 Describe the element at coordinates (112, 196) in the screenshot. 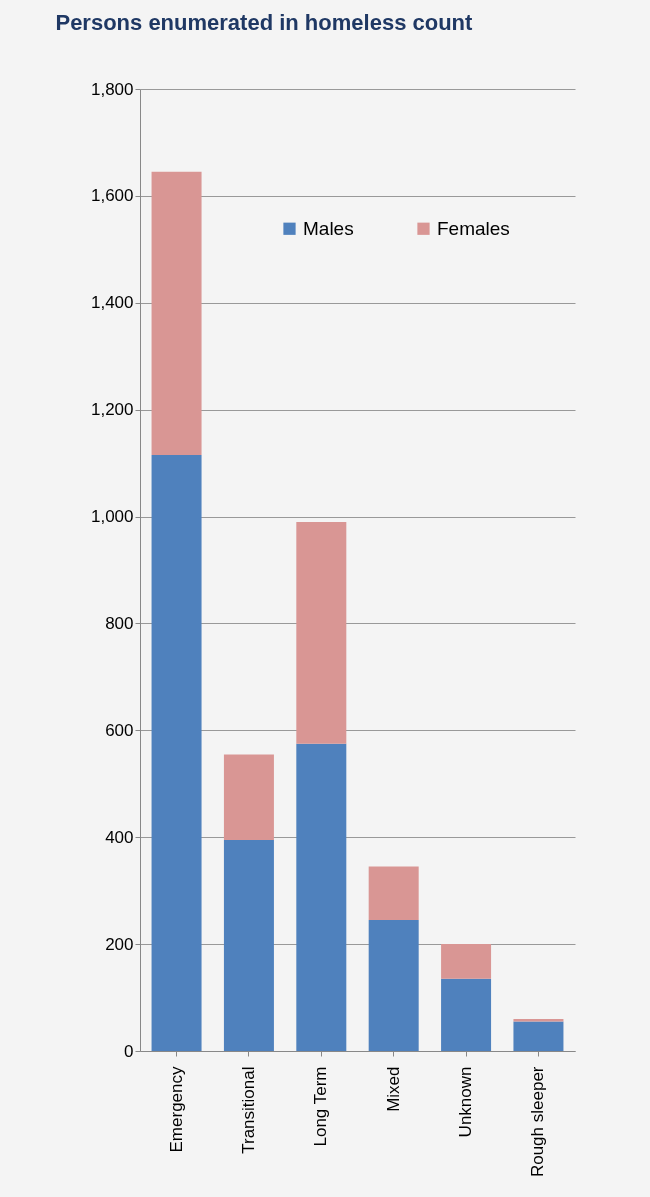

I see `y-tick-label: 1,600` at that location.